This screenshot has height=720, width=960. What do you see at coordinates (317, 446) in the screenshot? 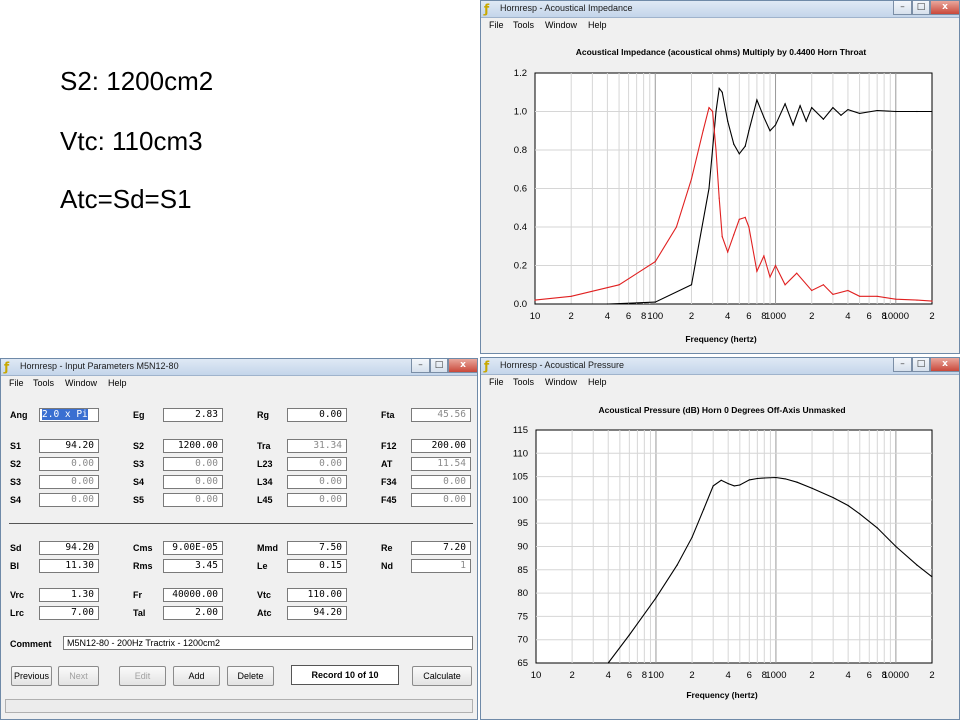
I see `param-field-tra: 31.34` at bounding box center [317, 446].